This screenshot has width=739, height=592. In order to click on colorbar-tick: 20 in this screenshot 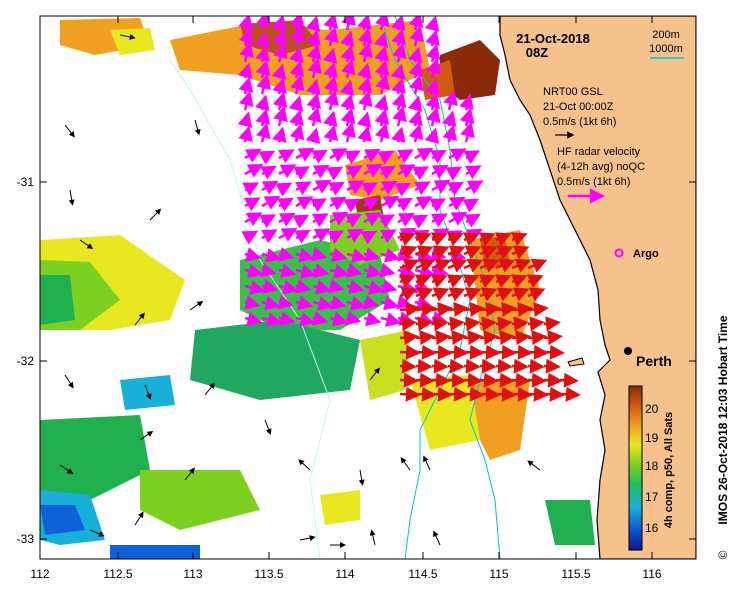, I will do `click(652, 409)`.